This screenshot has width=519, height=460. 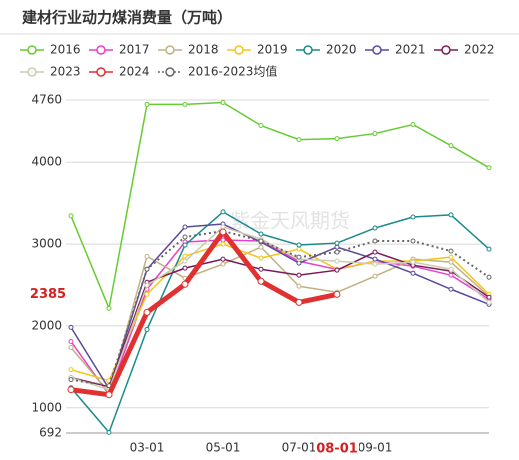 What do you see at coordinates (46, 162) in the screenshot?
I see `y-tick-label: 4000` at bounding box center [46, 162].